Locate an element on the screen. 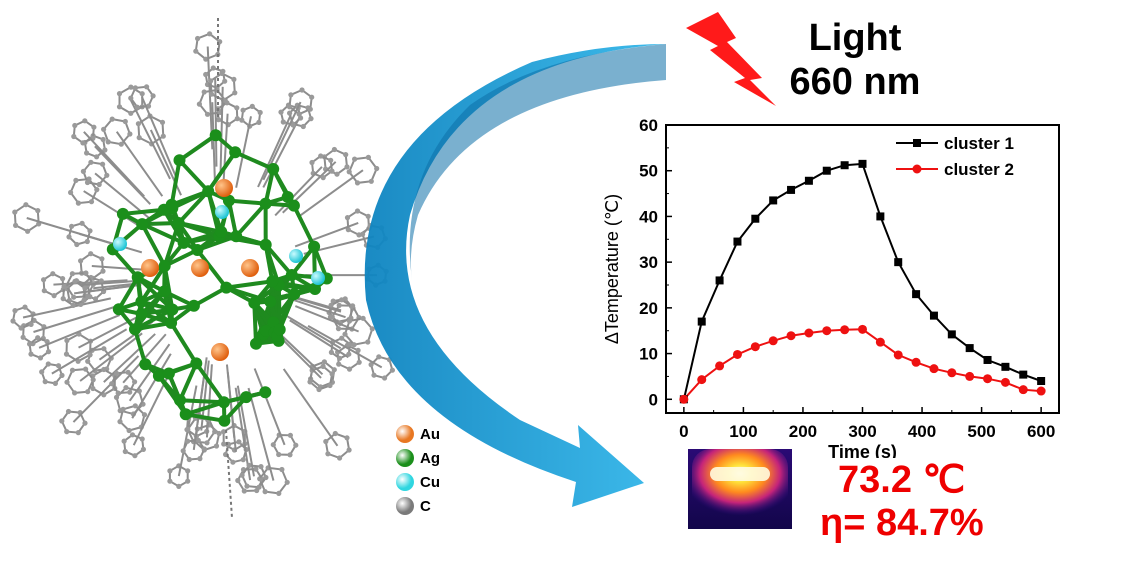 The image size is (1143, 574). y-tick-label: 50 is located at coordinates (648, 171).